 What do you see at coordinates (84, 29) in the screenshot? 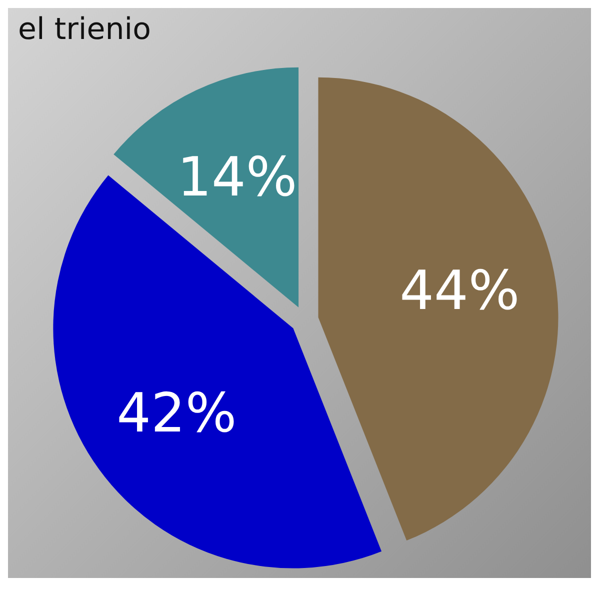
I see `chart-title: el trienio` at bounding box center [84, 29].